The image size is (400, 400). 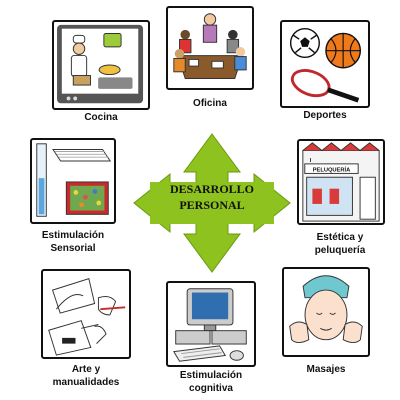 I want to click on sensory-room-icon, so click(x=74, y=180).